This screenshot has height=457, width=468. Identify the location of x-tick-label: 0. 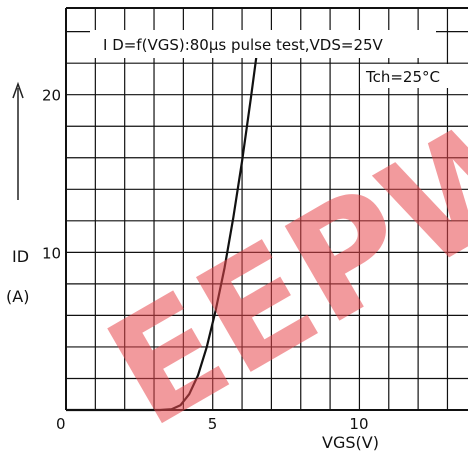
(61, 424).